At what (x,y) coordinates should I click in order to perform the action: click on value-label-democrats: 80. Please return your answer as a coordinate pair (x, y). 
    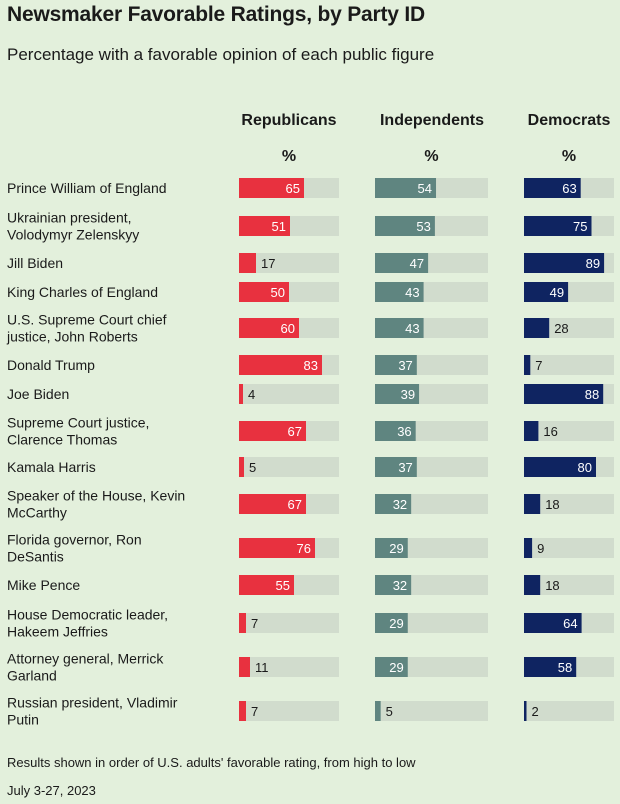
    Looking at the image, I should click on (585, 467).